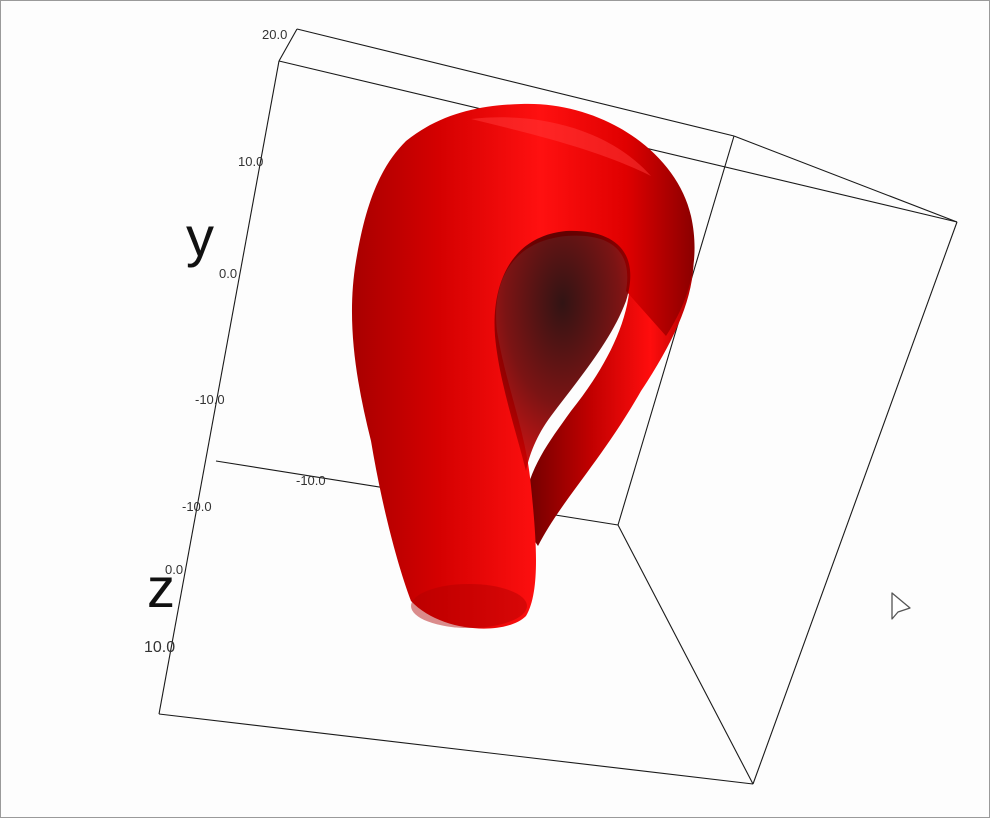  What do you see at coordinates (562, 350) in the screenshot?
I see `surface-hole` at bounding box center [562, 350].